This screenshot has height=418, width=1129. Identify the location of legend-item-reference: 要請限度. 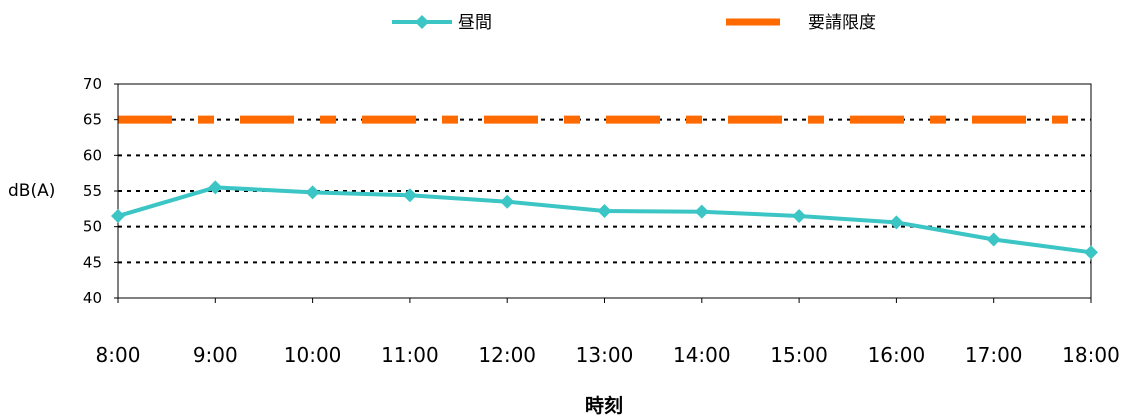
(801, 23).